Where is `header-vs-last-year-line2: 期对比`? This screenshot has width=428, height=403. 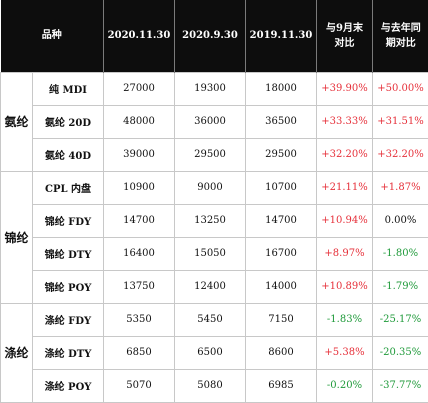 header-vs-last-year-line2: 期对比 is located at coordinates (401, 43).